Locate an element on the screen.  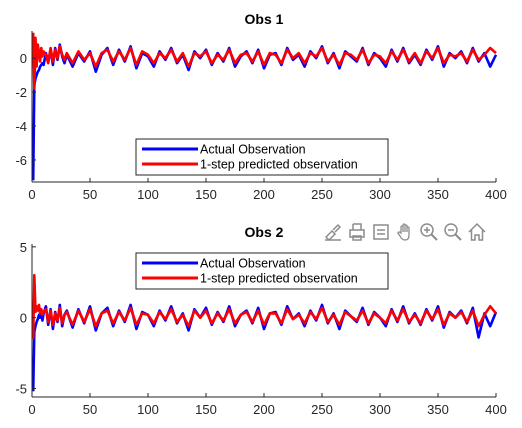
export-button is located at coordinates (357, 232).